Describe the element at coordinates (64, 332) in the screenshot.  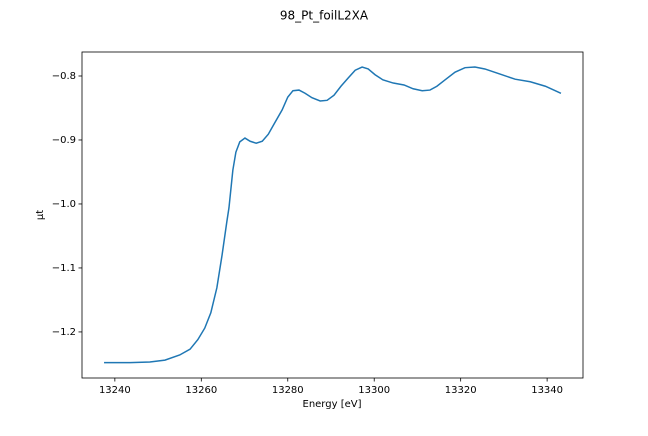
I see `y-tick-label: −1.2` at that location.